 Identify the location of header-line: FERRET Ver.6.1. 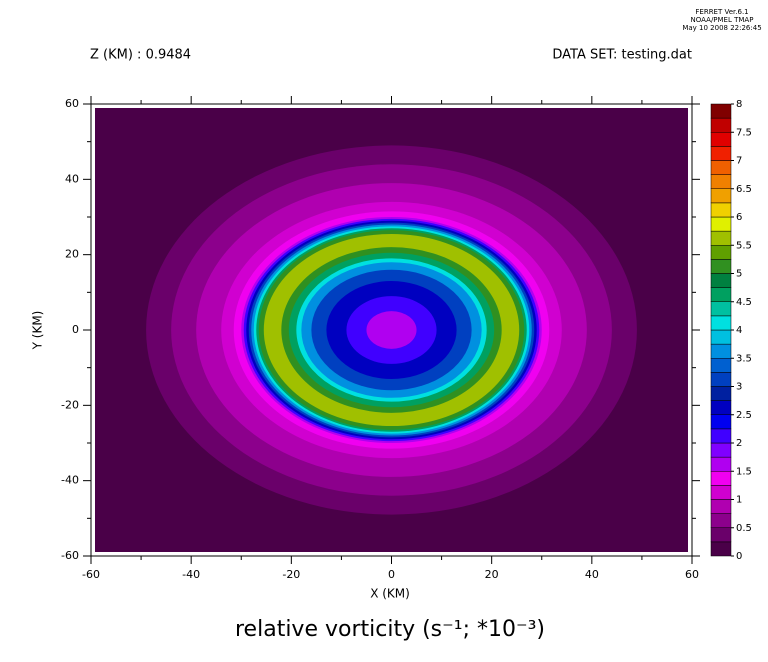
(721, 12).